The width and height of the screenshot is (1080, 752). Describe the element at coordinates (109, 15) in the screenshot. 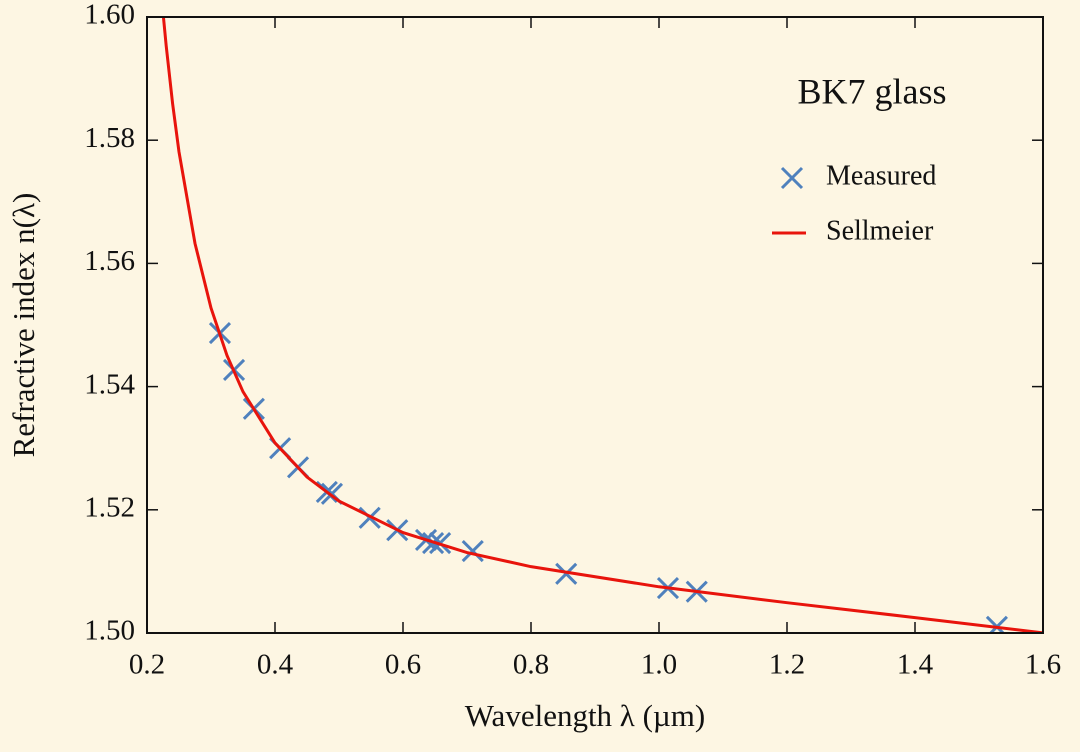

I see `y-tick-label: 1.60` at that location.